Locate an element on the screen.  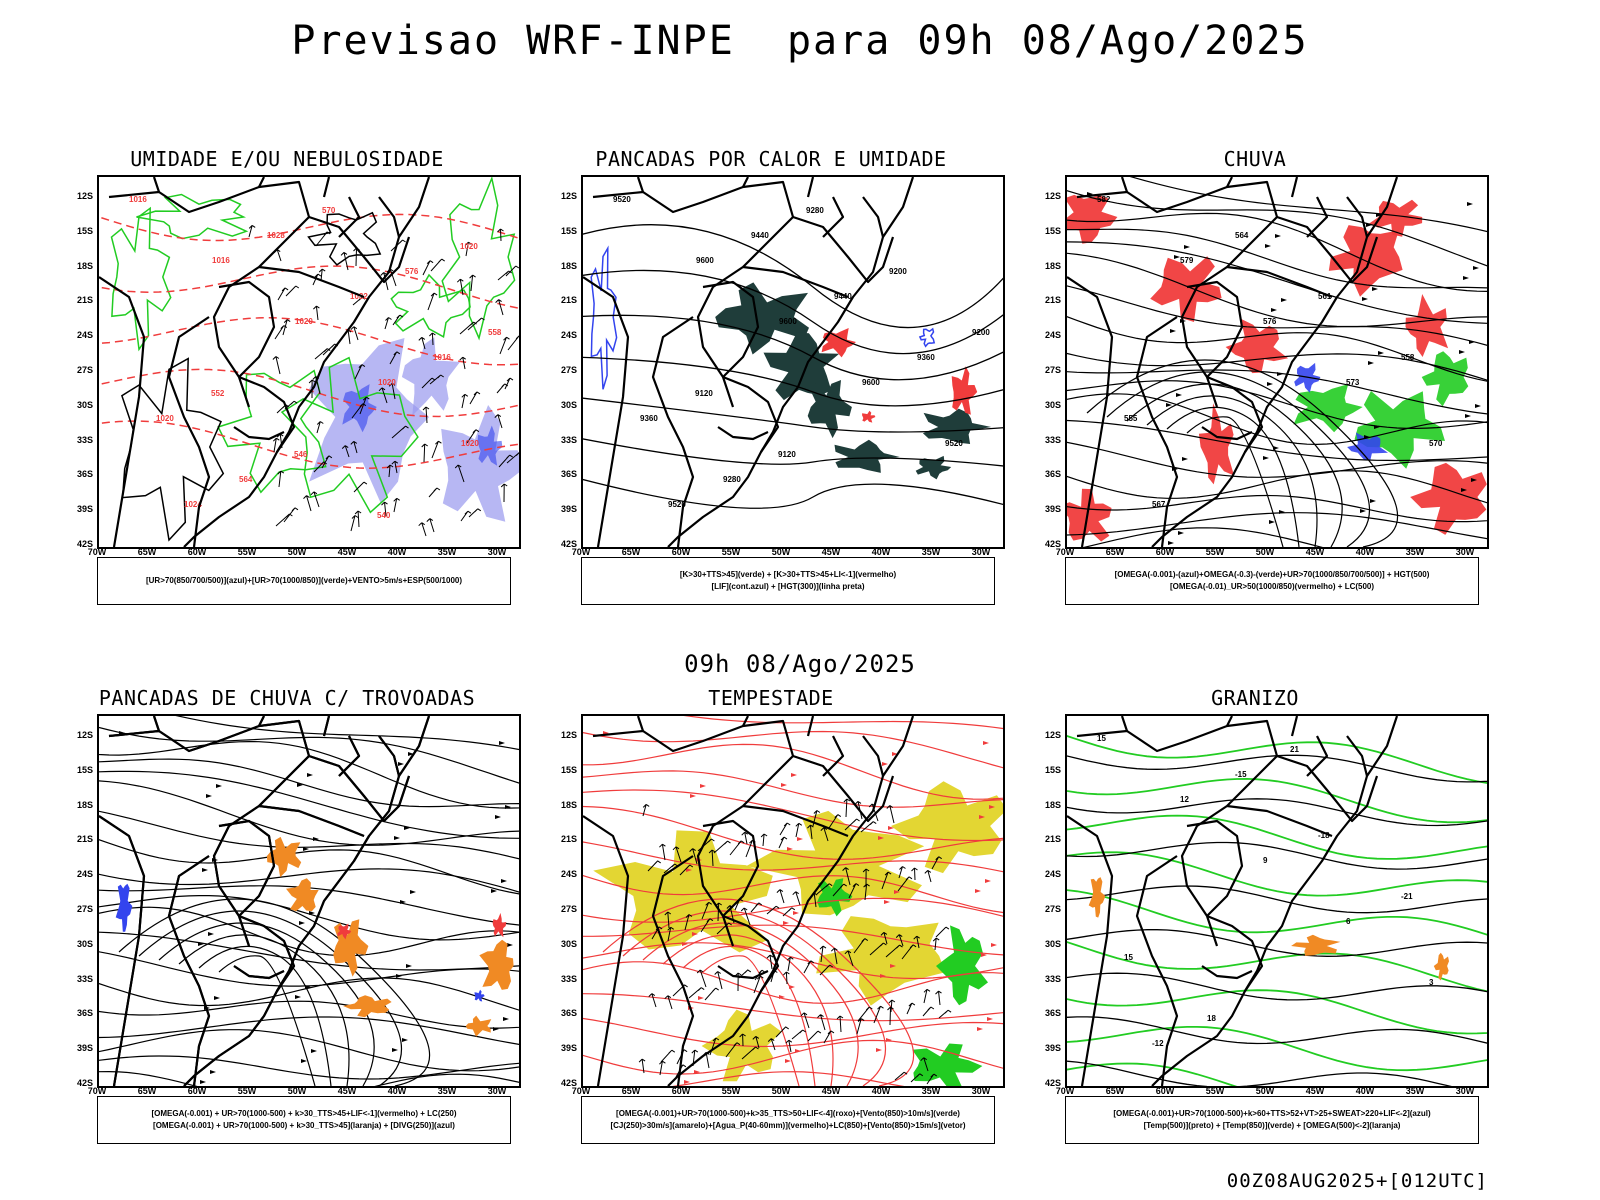
contour-label: -12 is located at coordinates (1158, 1043).